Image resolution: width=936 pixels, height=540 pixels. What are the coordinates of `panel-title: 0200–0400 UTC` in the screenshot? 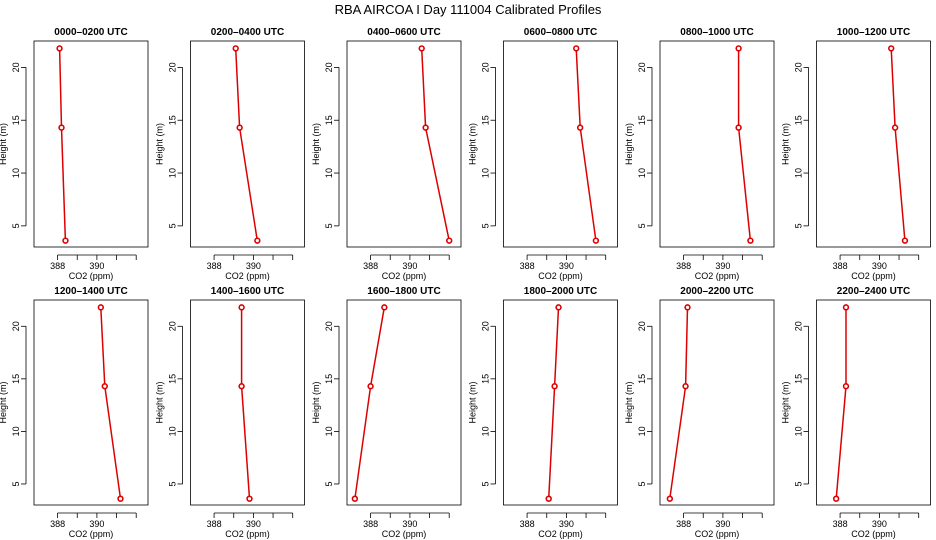 It's located at (247, 32).